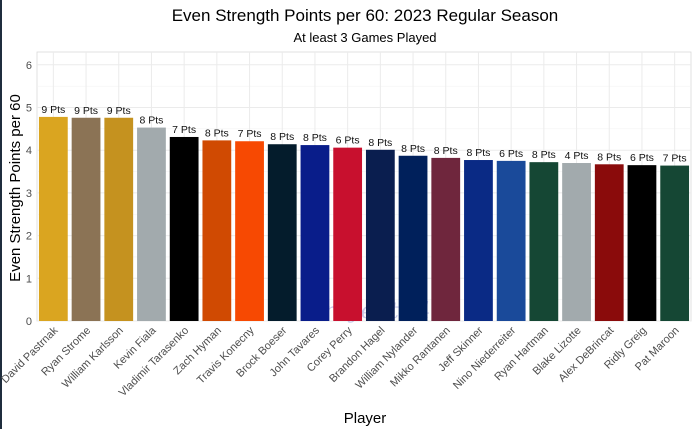 The width and height of the screenshot is (695, 429). I want to click on x-tick-label: Travis Konecny, so click(226, 355).